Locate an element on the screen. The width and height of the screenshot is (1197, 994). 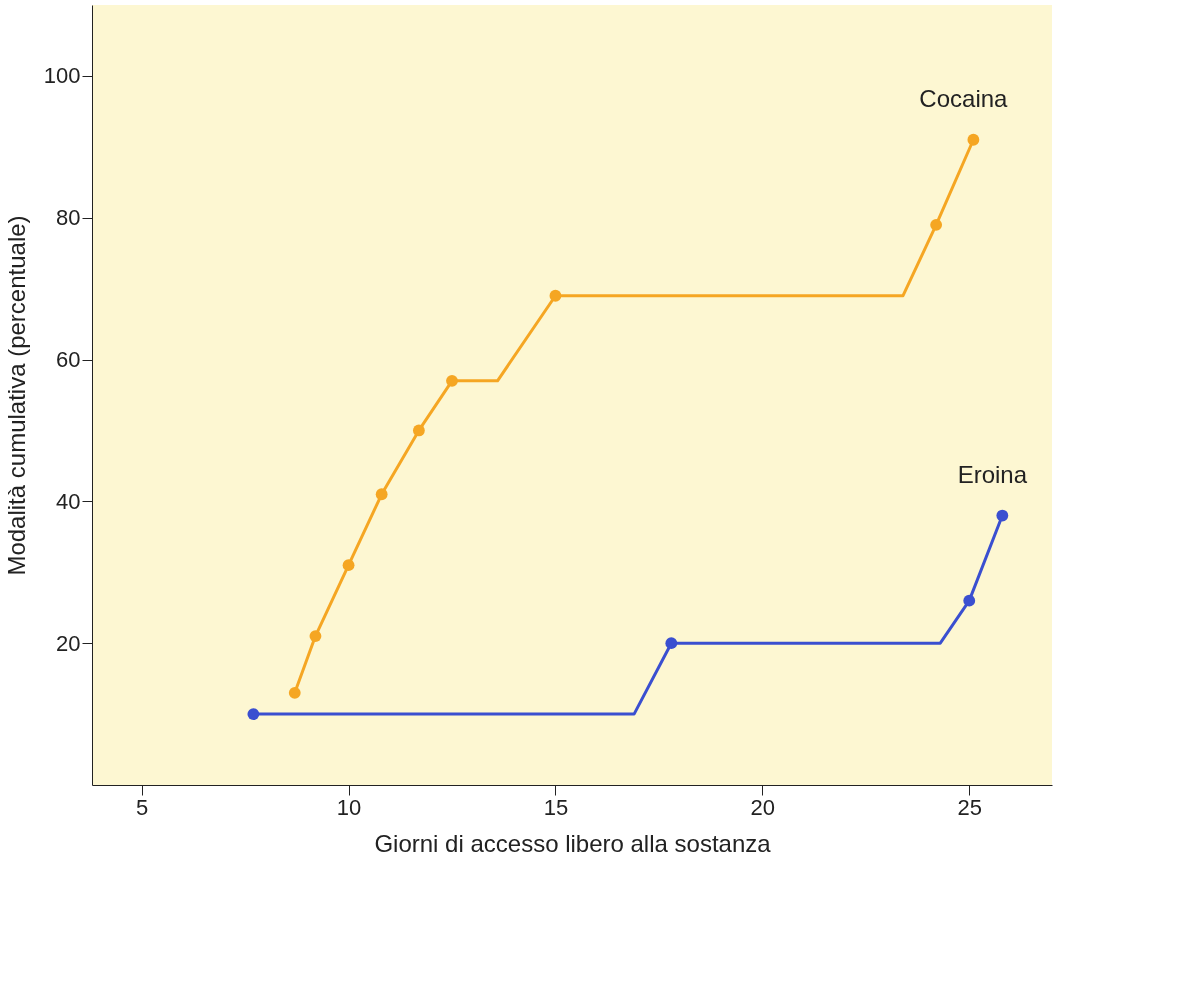
x-tick-label: 20 is located at coordinates (763, 807).